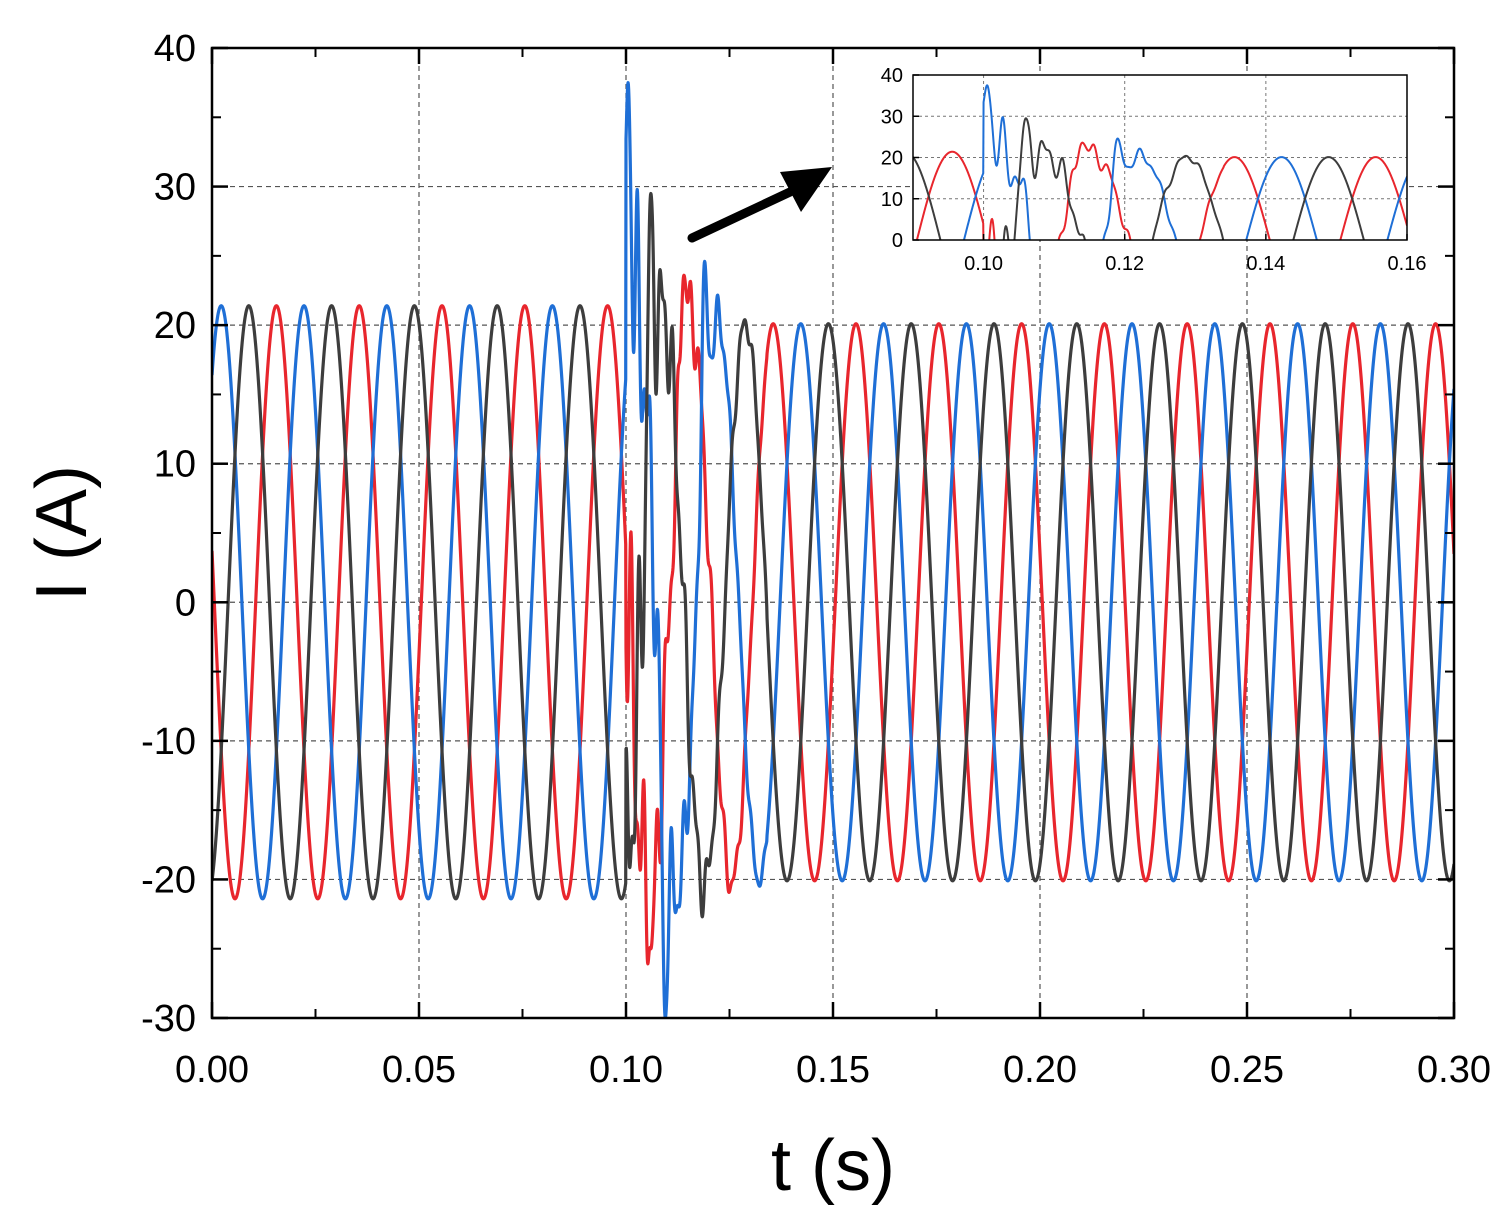 Image resolution: width=1511 pixels, height=1230 pixels. Describe the element at coordinates (175, 49) in the screenshot. I see `y-tick-label: 40` at that location.